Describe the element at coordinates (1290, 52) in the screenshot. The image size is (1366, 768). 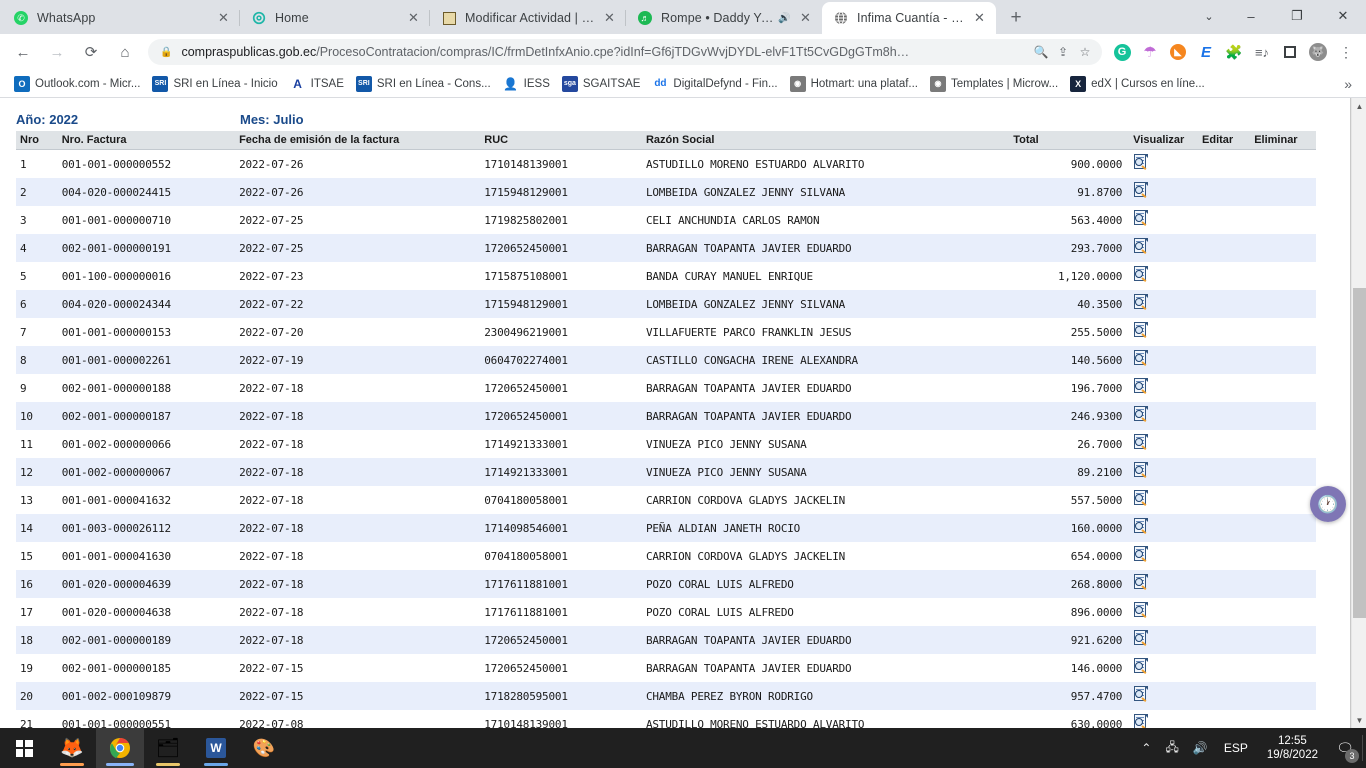
I see `sidepanel-icon` at that location.